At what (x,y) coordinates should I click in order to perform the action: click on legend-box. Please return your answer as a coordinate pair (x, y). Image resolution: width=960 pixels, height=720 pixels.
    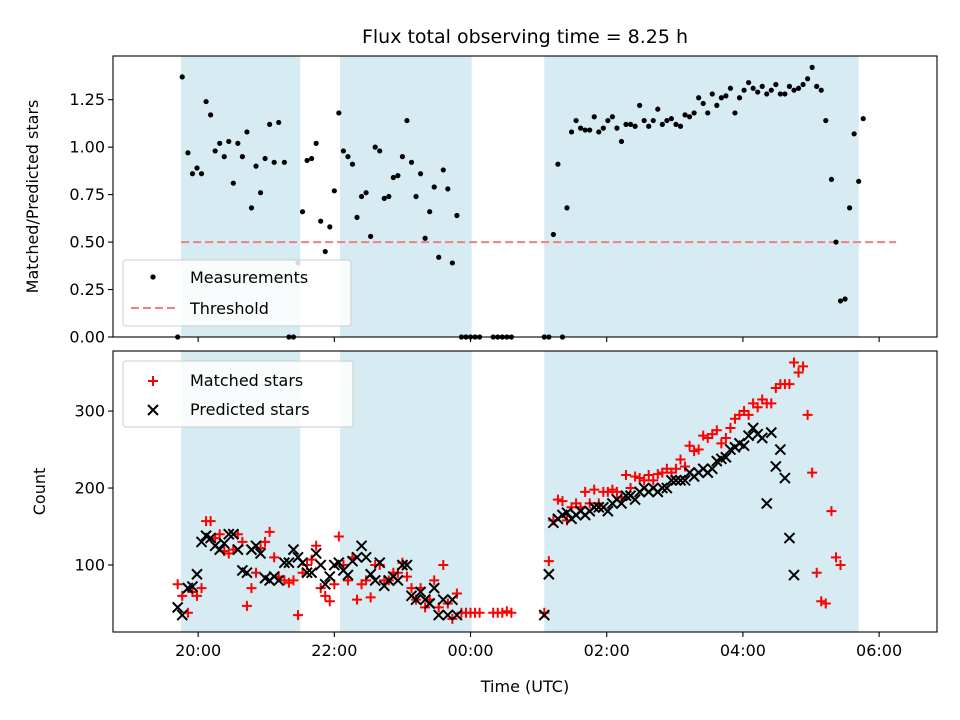
    Looking at the image, I should click on (237, 293).